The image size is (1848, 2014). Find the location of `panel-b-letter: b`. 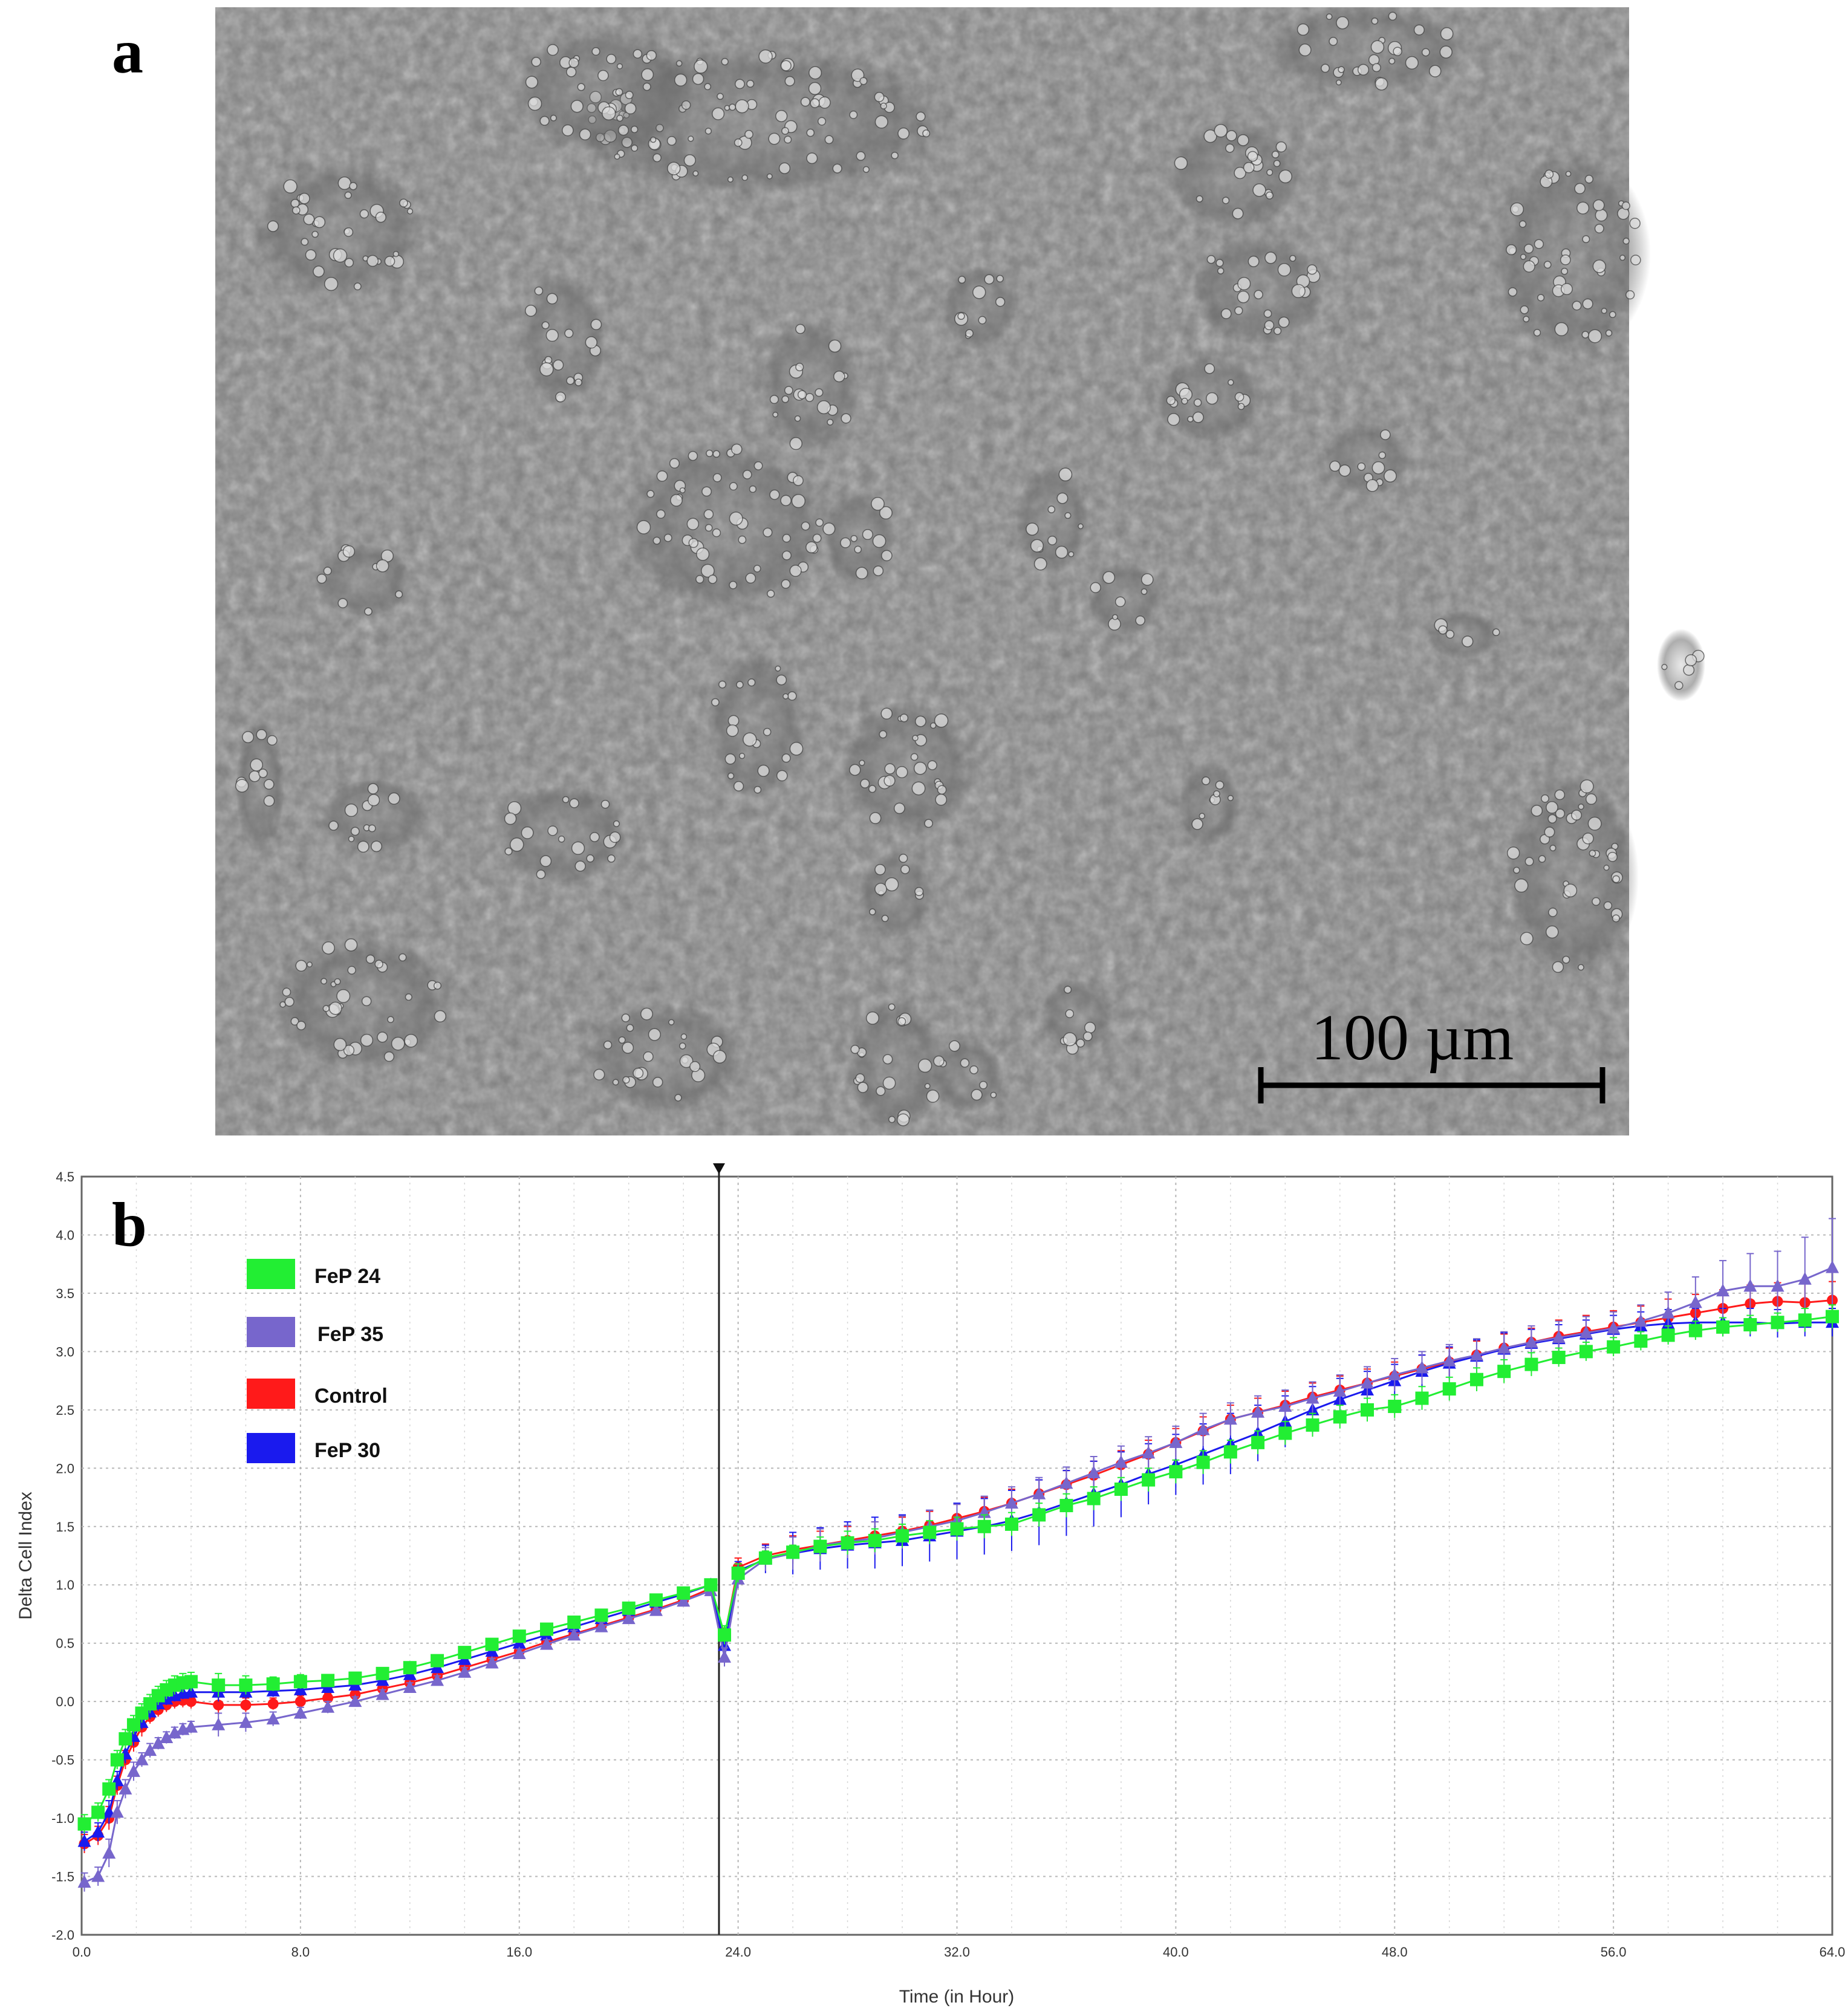

panel-b-letter: b is located at coordinates (129, 1224).